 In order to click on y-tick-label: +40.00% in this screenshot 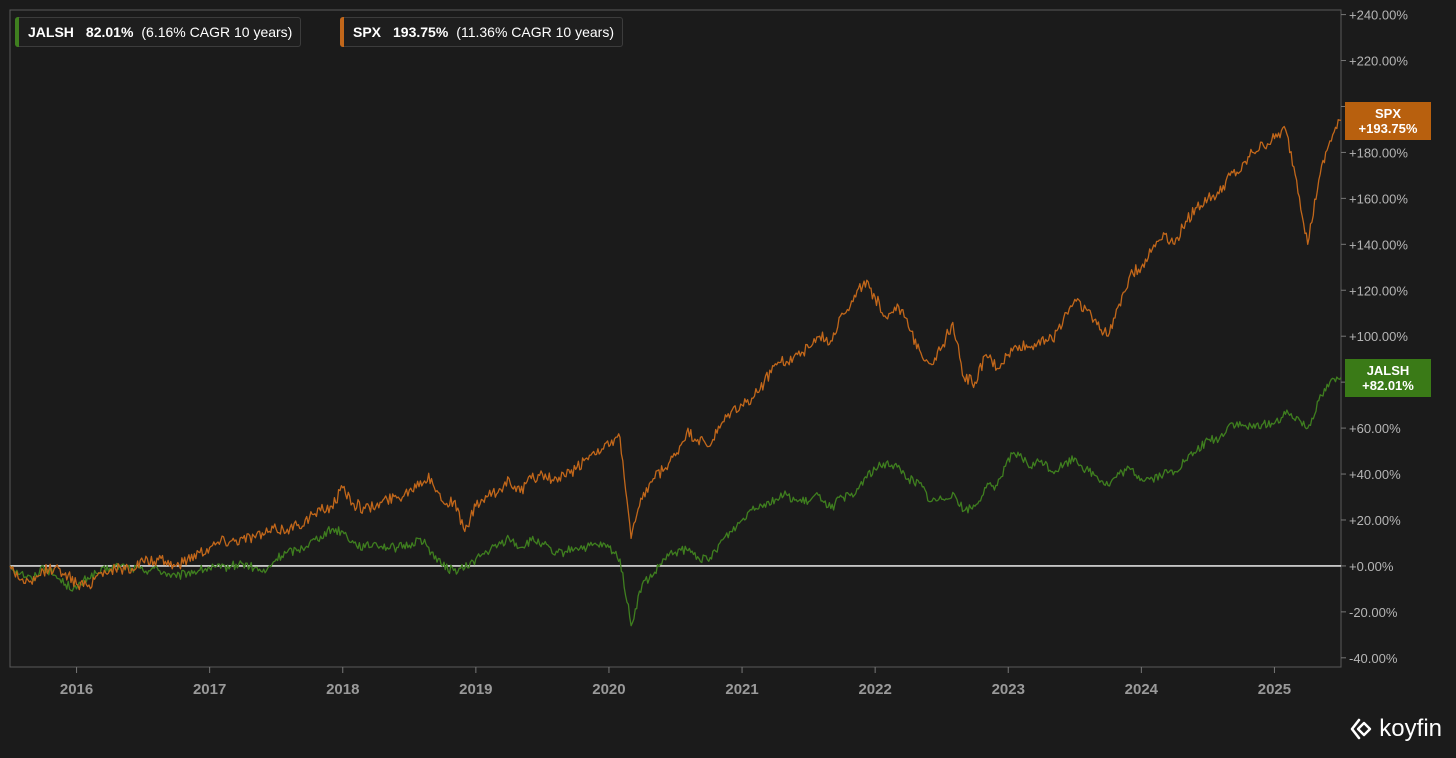, I will do `click(1375, 474)`.